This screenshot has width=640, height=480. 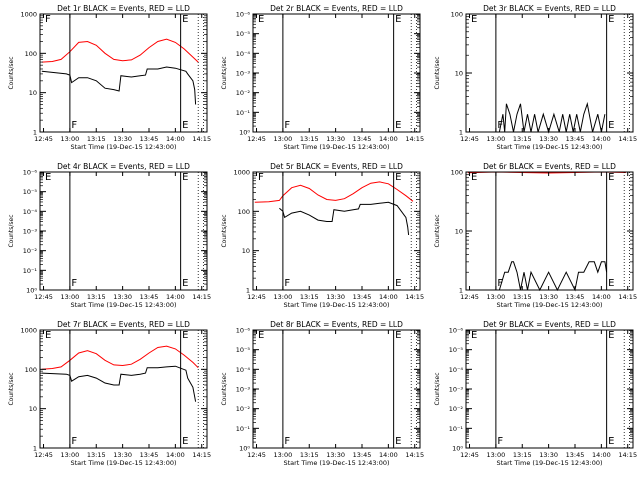 I want to click on y-tick-label: 10⁻⁶, so click(x=30, y=173).